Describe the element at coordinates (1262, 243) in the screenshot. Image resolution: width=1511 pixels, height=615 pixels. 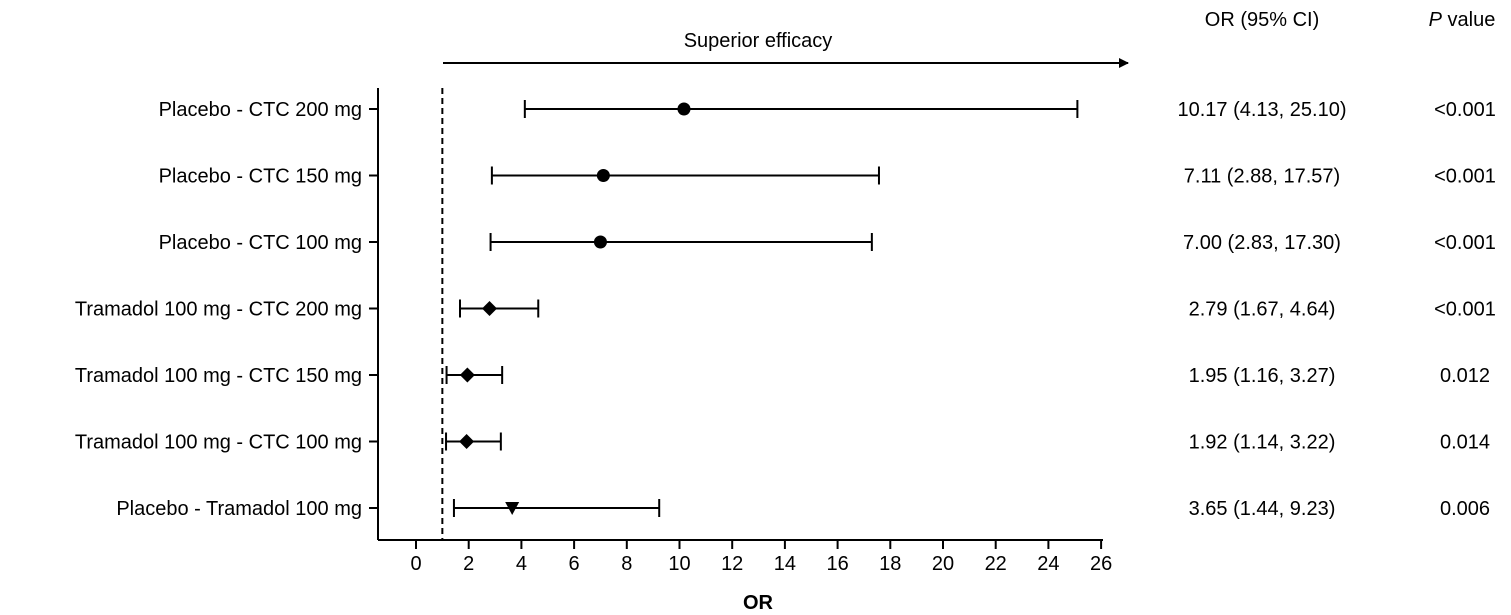
I see `or-ci-value: 7.00 (2.83, 17.30)` at that location.